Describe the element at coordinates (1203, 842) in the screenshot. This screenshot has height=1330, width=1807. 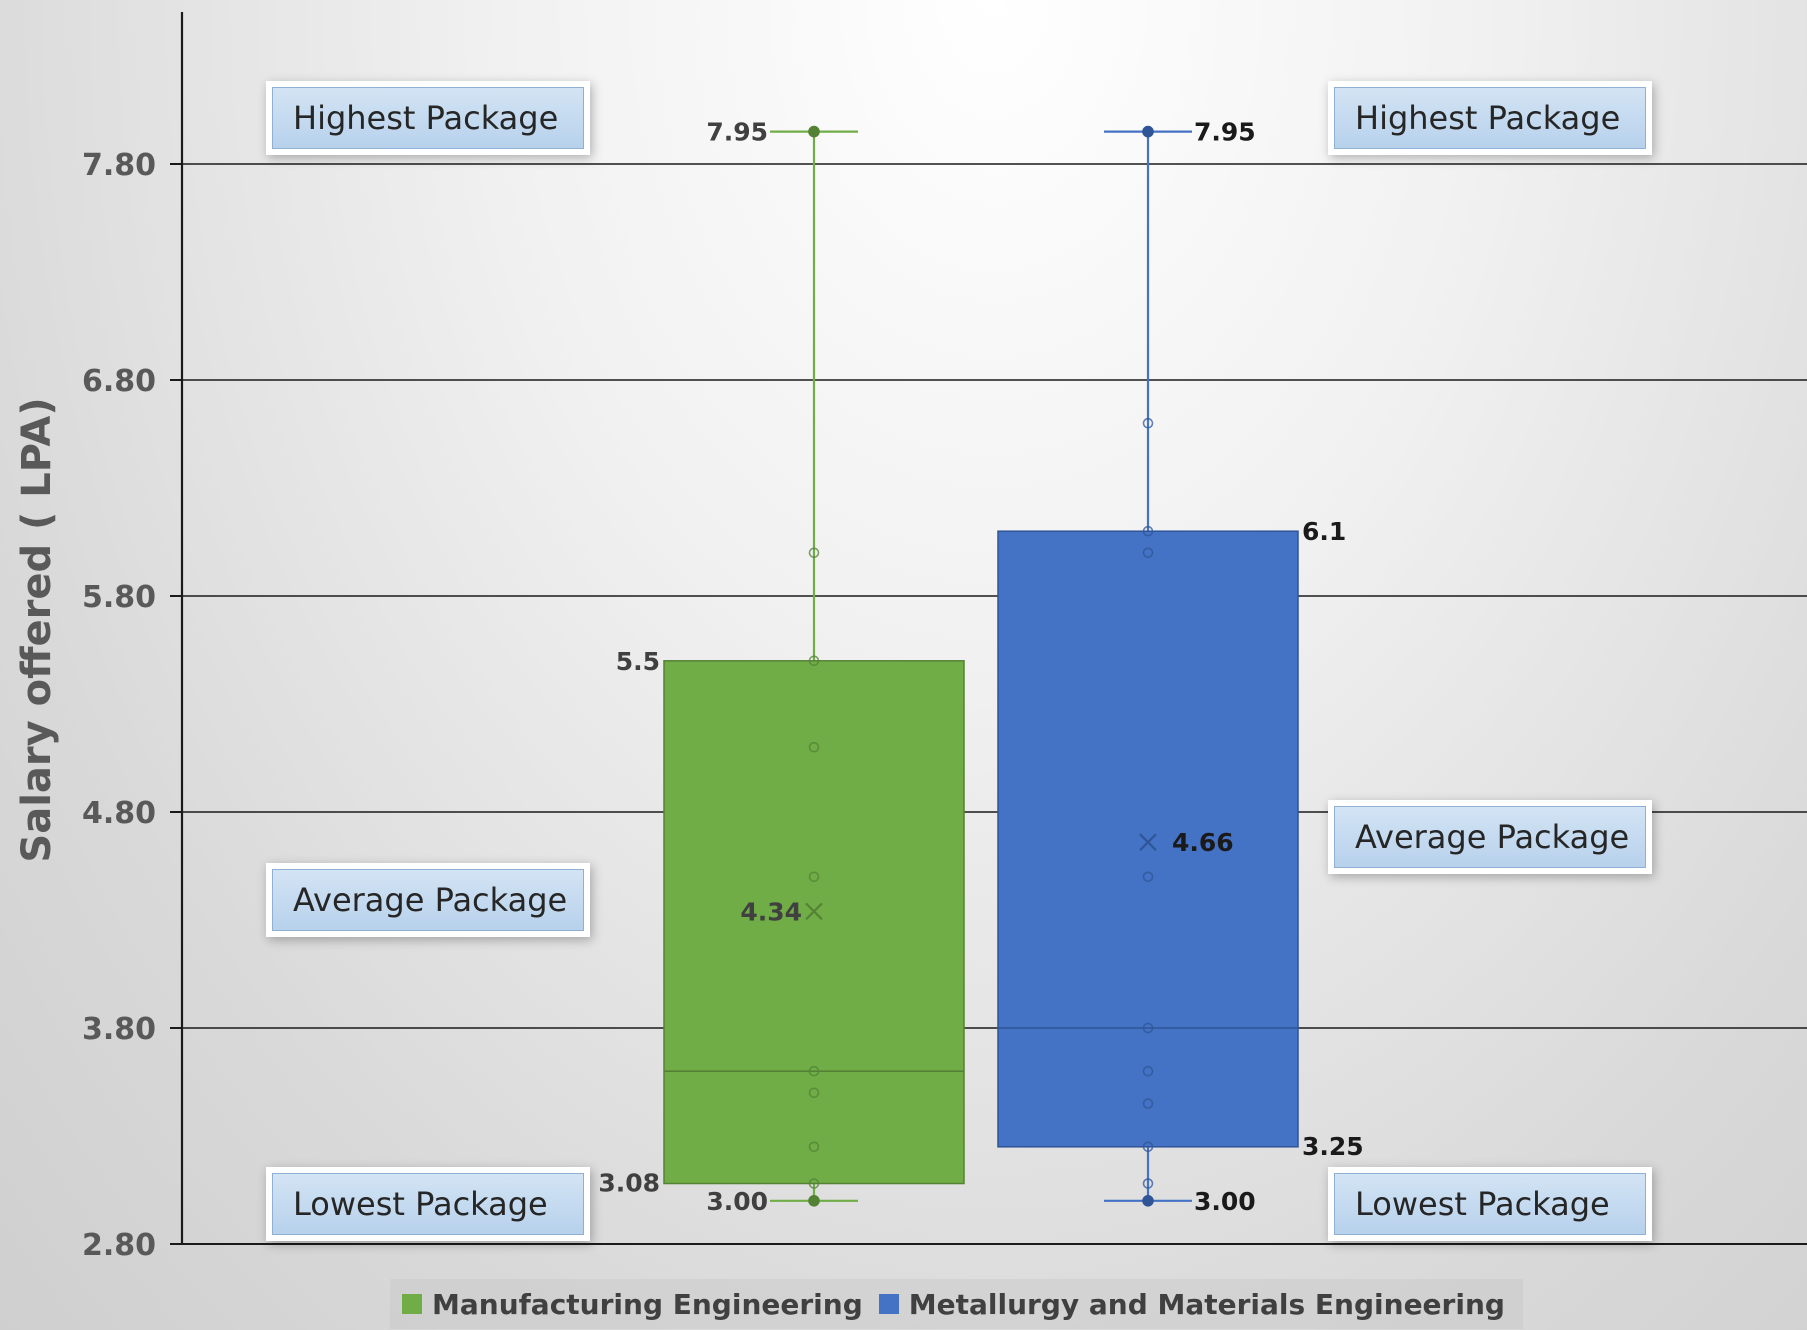
I see `label-mean: 4.66` at that location.